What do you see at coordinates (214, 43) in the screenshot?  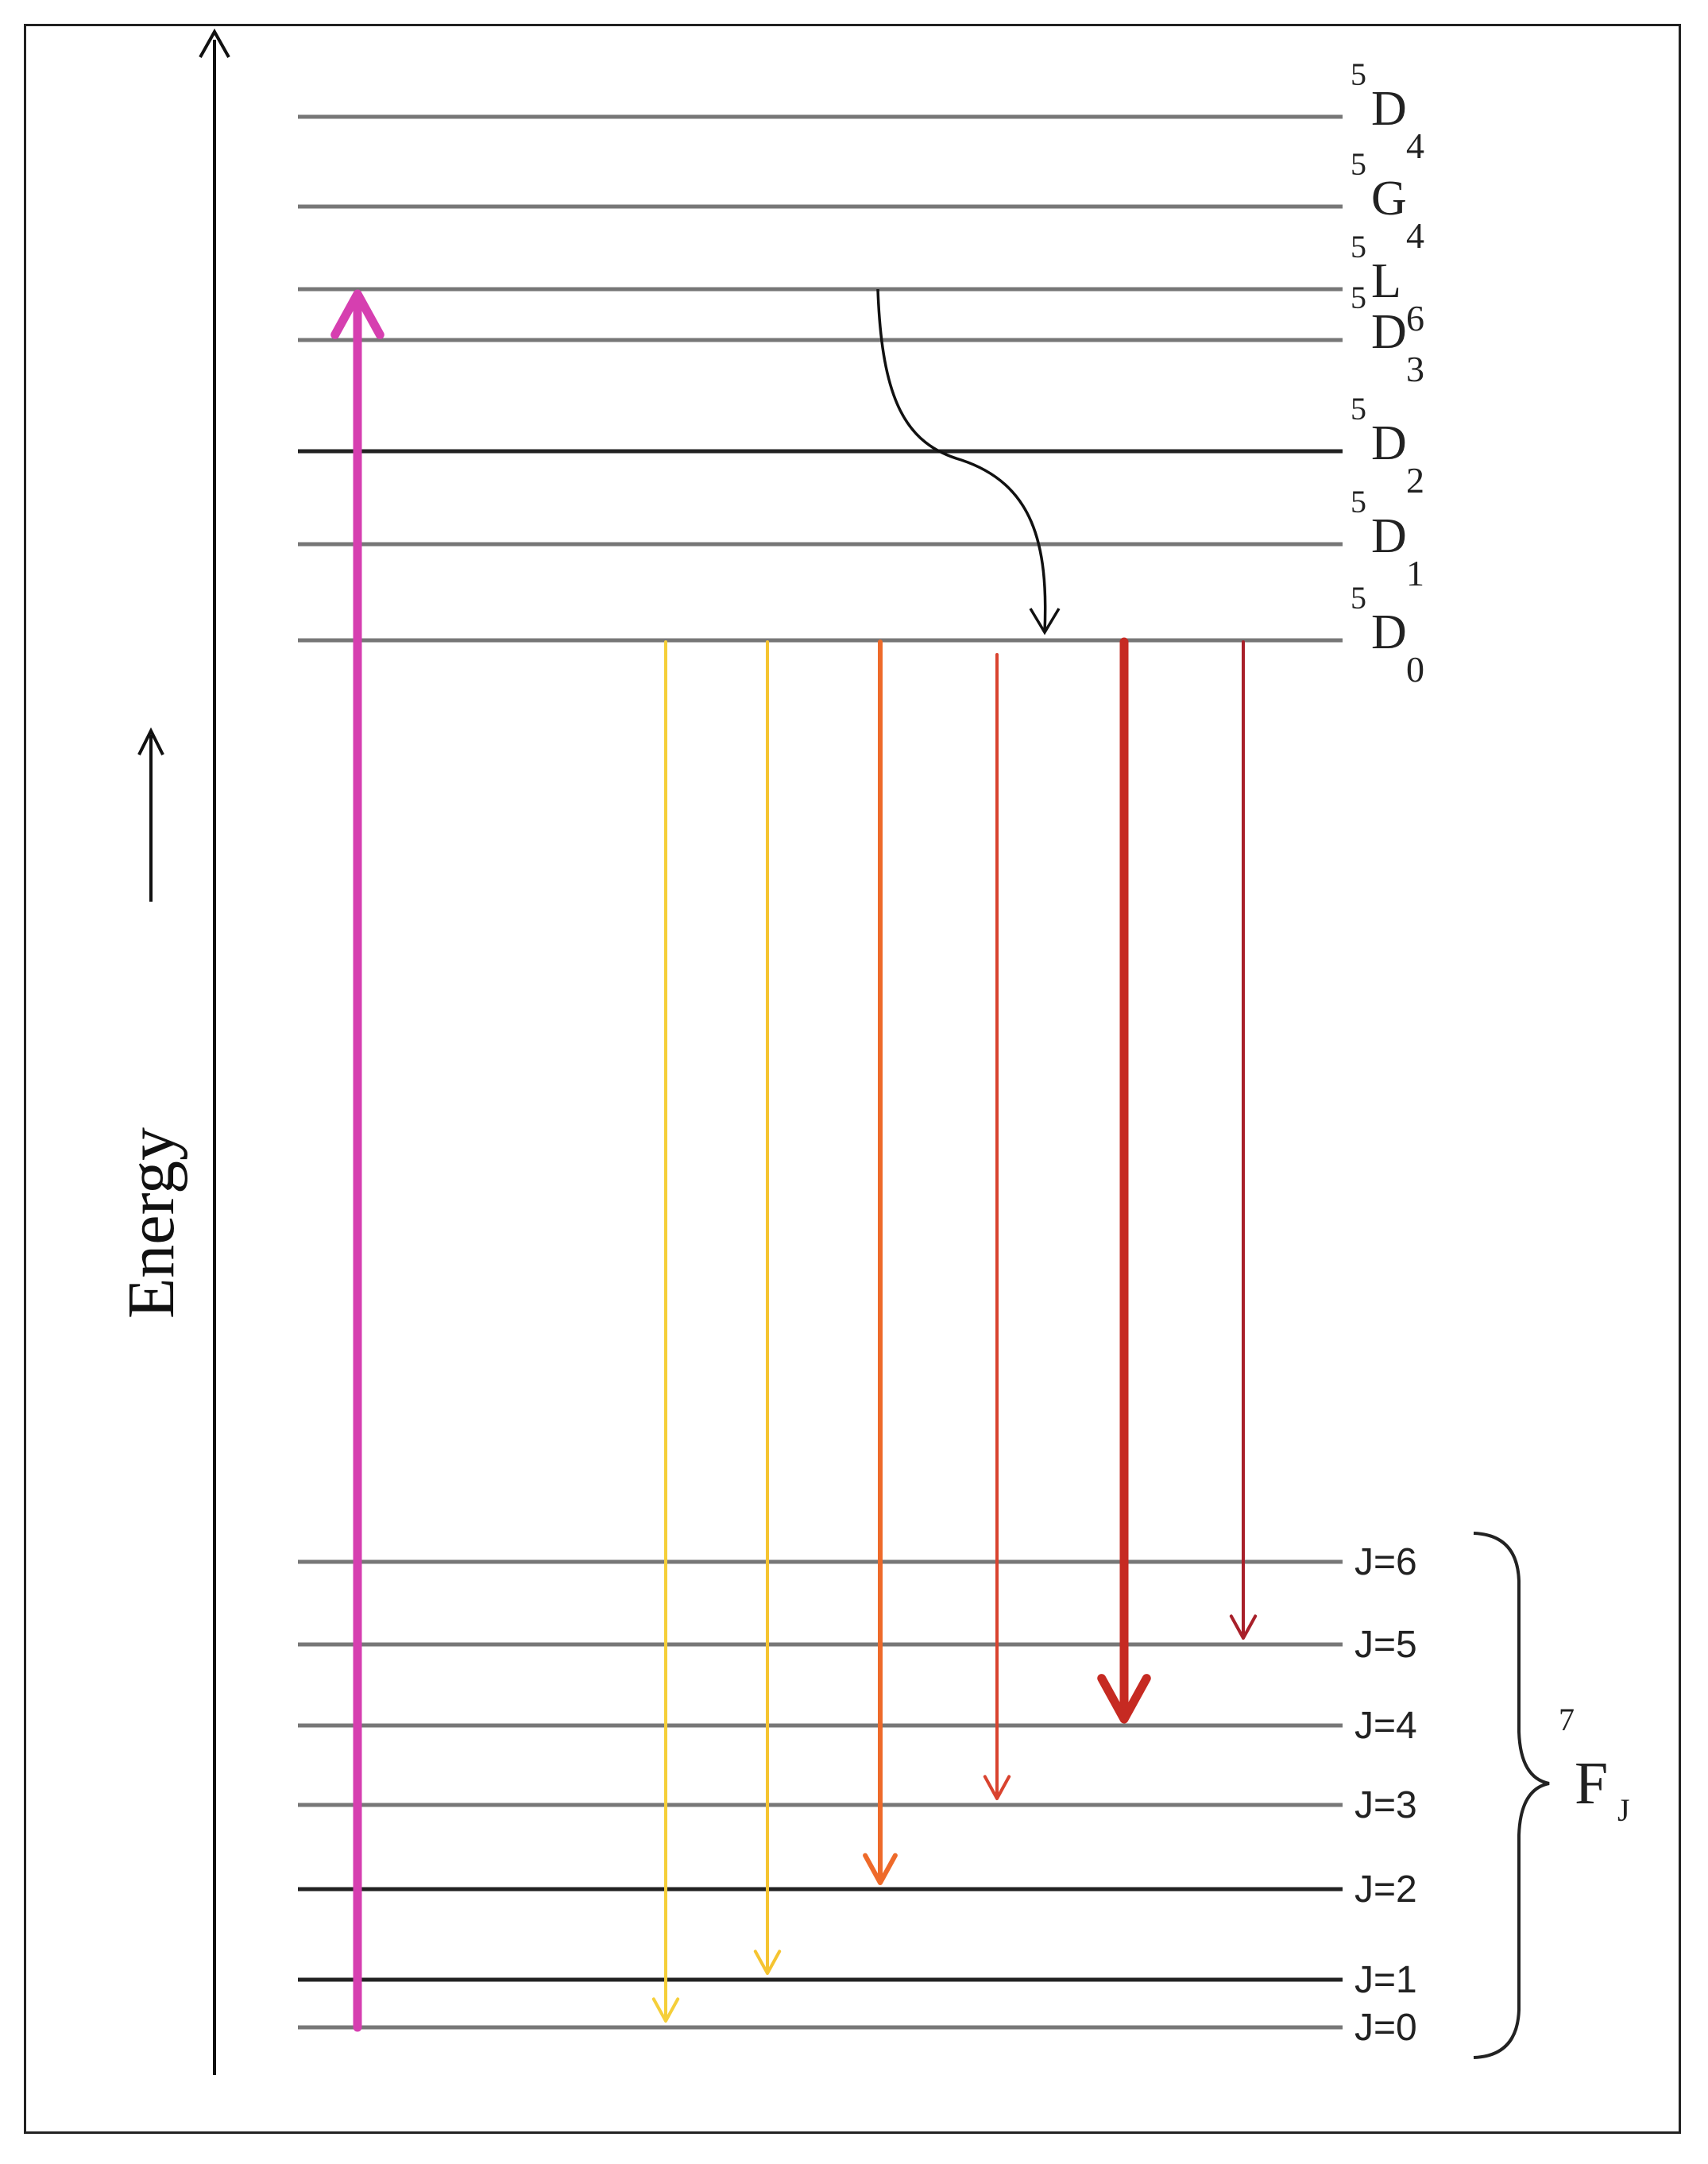 I see `axis-arrowhead-icon` at bounding box center [214, 43].